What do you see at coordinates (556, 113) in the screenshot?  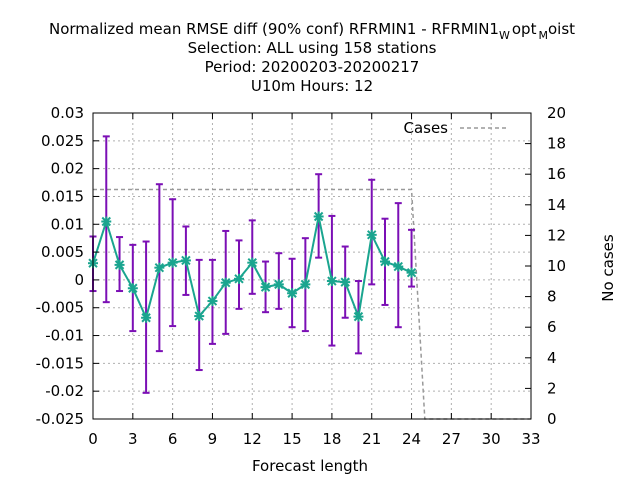 I see `y2-tick-label: 20` at bounding box center [556, 113].